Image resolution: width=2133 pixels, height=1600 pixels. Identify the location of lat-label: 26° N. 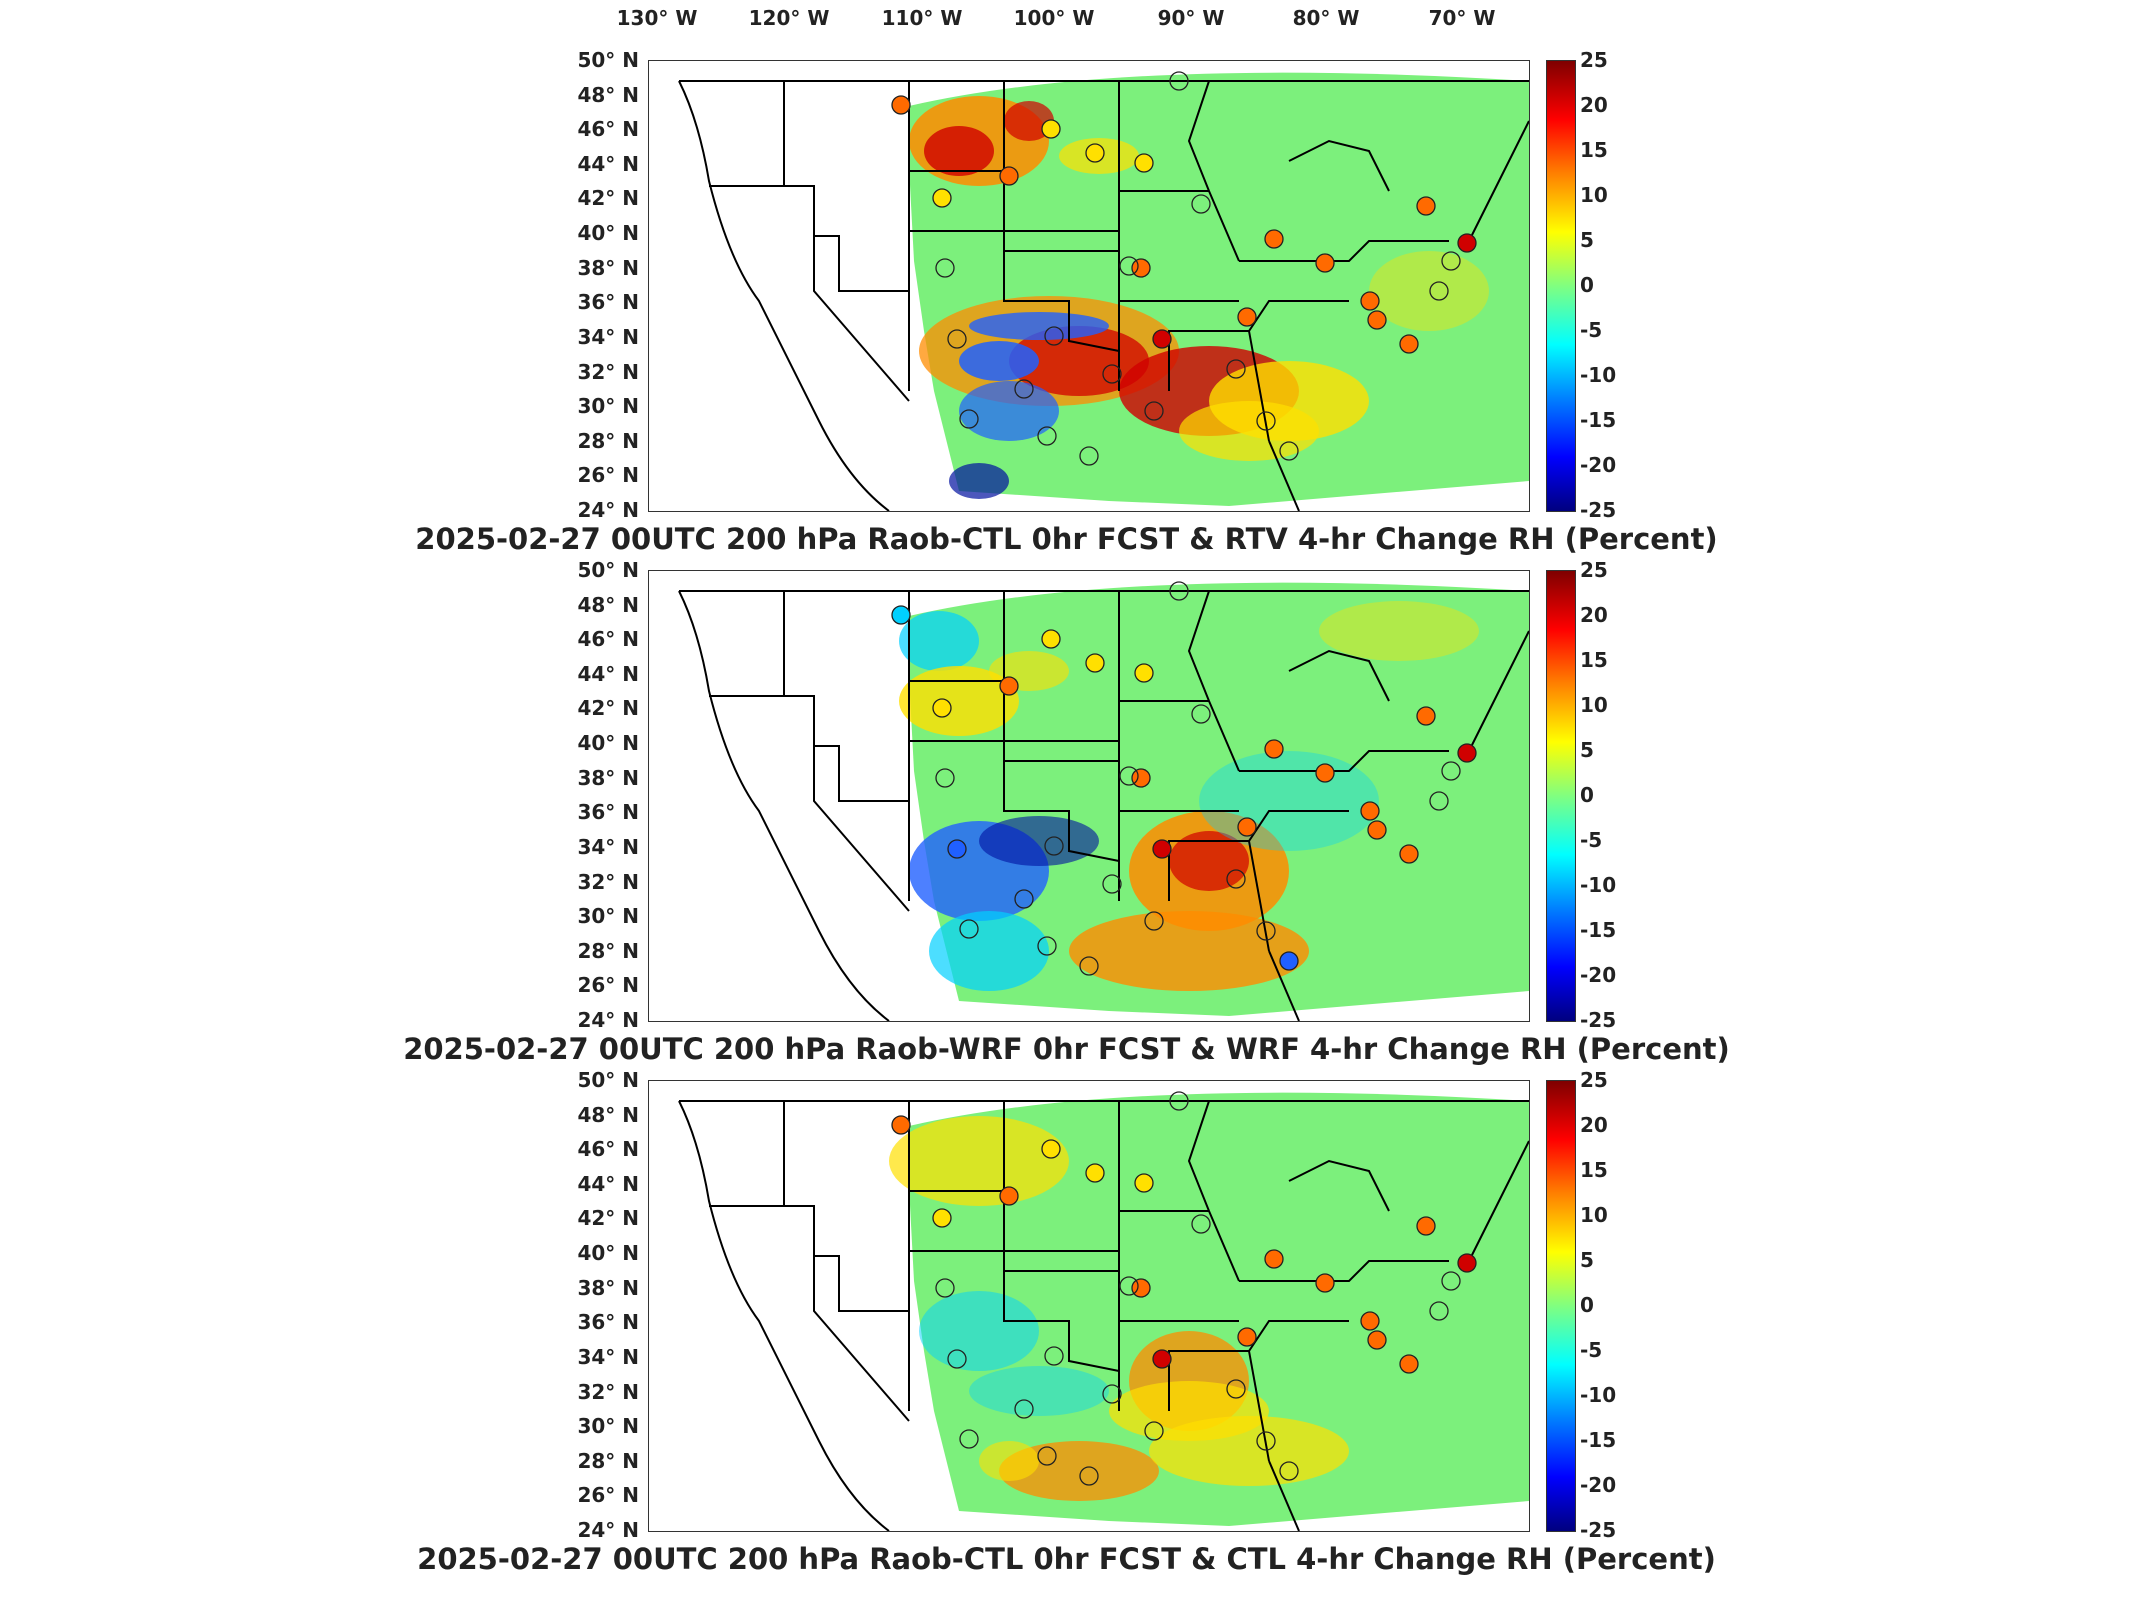
(608, 475).